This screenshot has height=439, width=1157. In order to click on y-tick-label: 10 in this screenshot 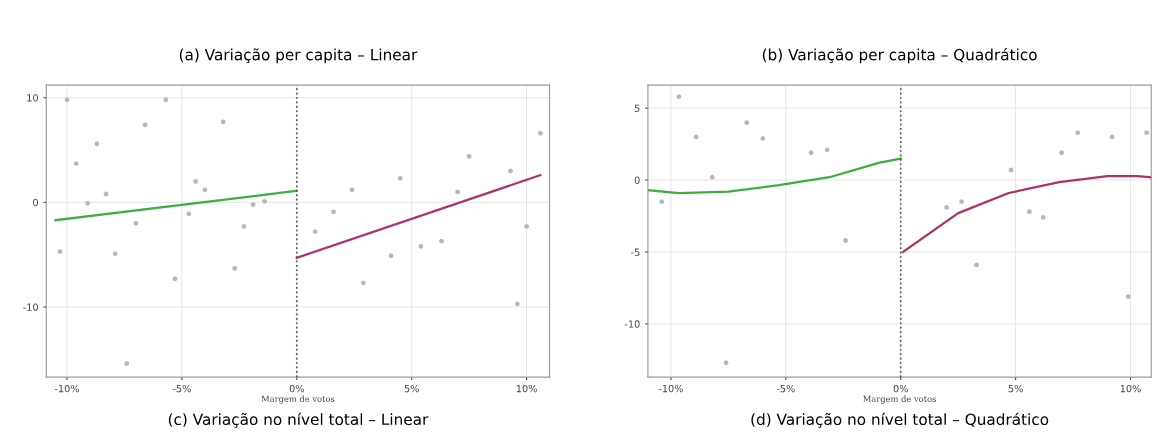, I will do `click(32, 98)`.